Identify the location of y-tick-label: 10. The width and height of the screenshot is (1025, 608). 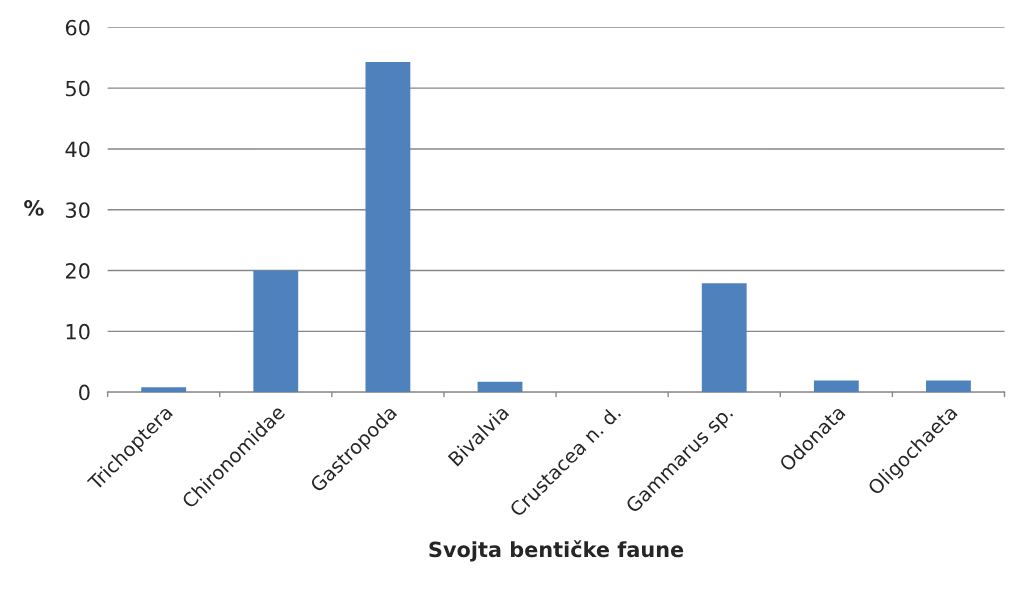
(78, 331).